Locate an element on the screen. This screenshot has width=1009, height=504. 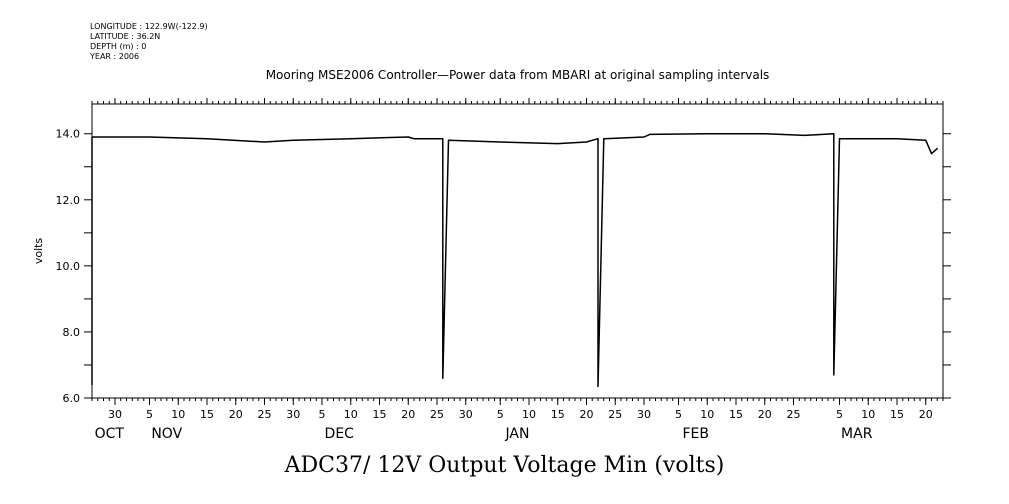
meta-latitude: LATITUDE : 36.2N is located at coordinates (125, 36).